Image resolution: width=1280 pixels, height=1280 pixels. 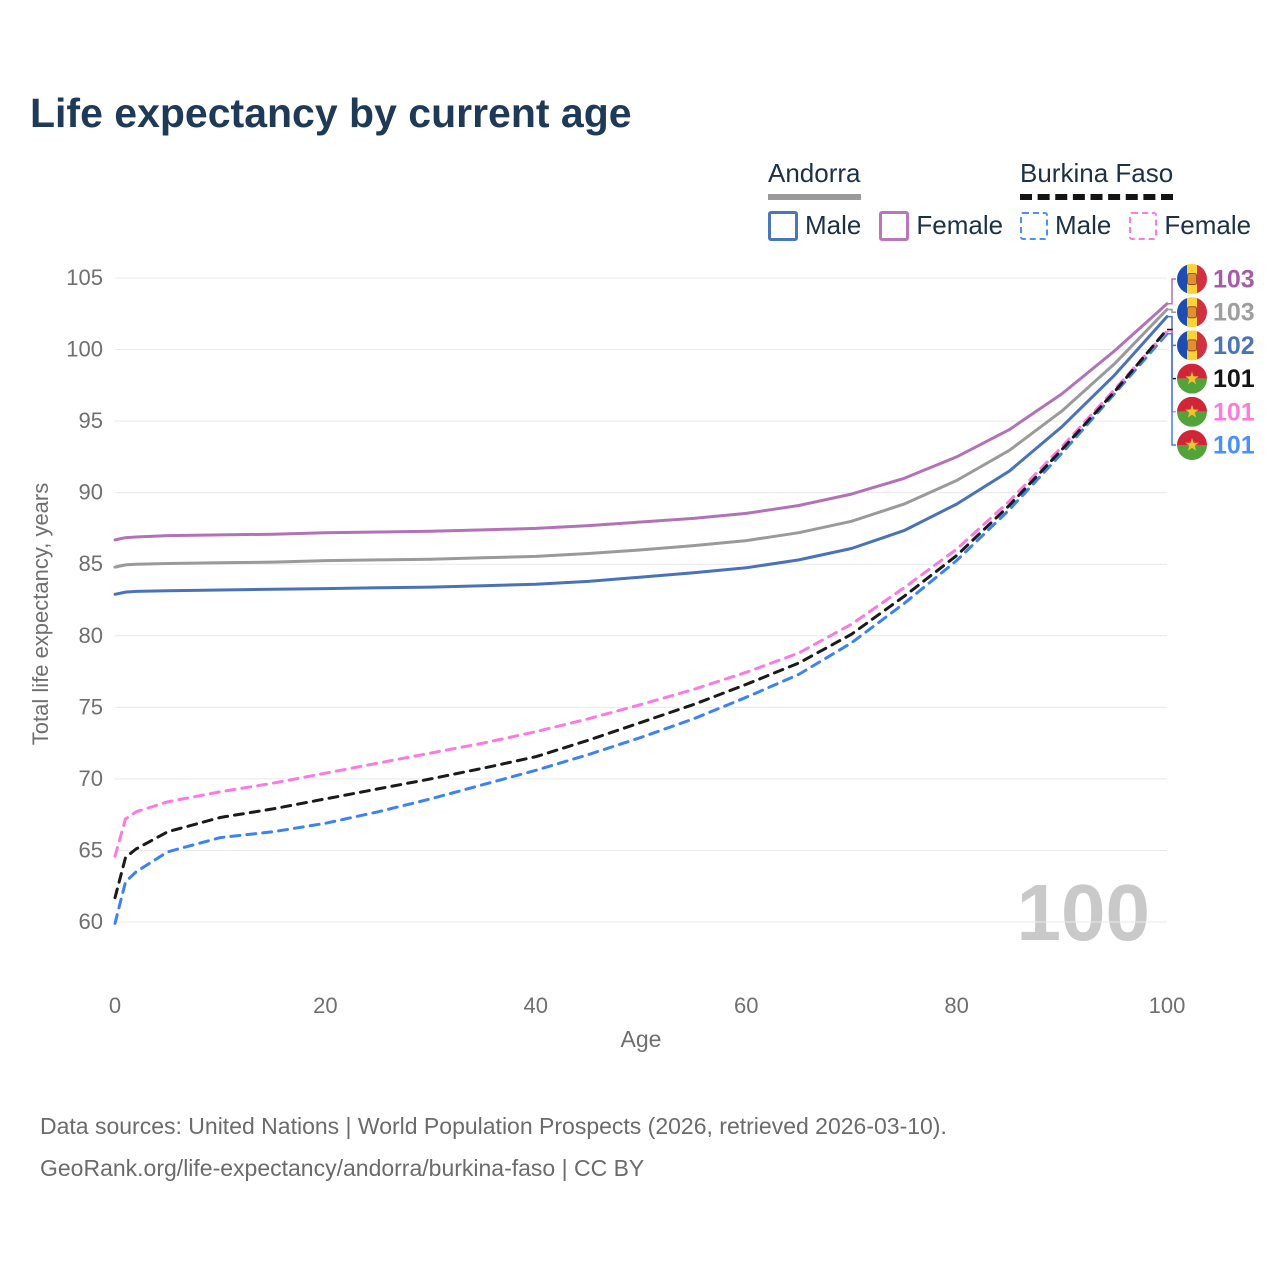 I want to click on y-tick-label: 65, so click(x=91, y=849).